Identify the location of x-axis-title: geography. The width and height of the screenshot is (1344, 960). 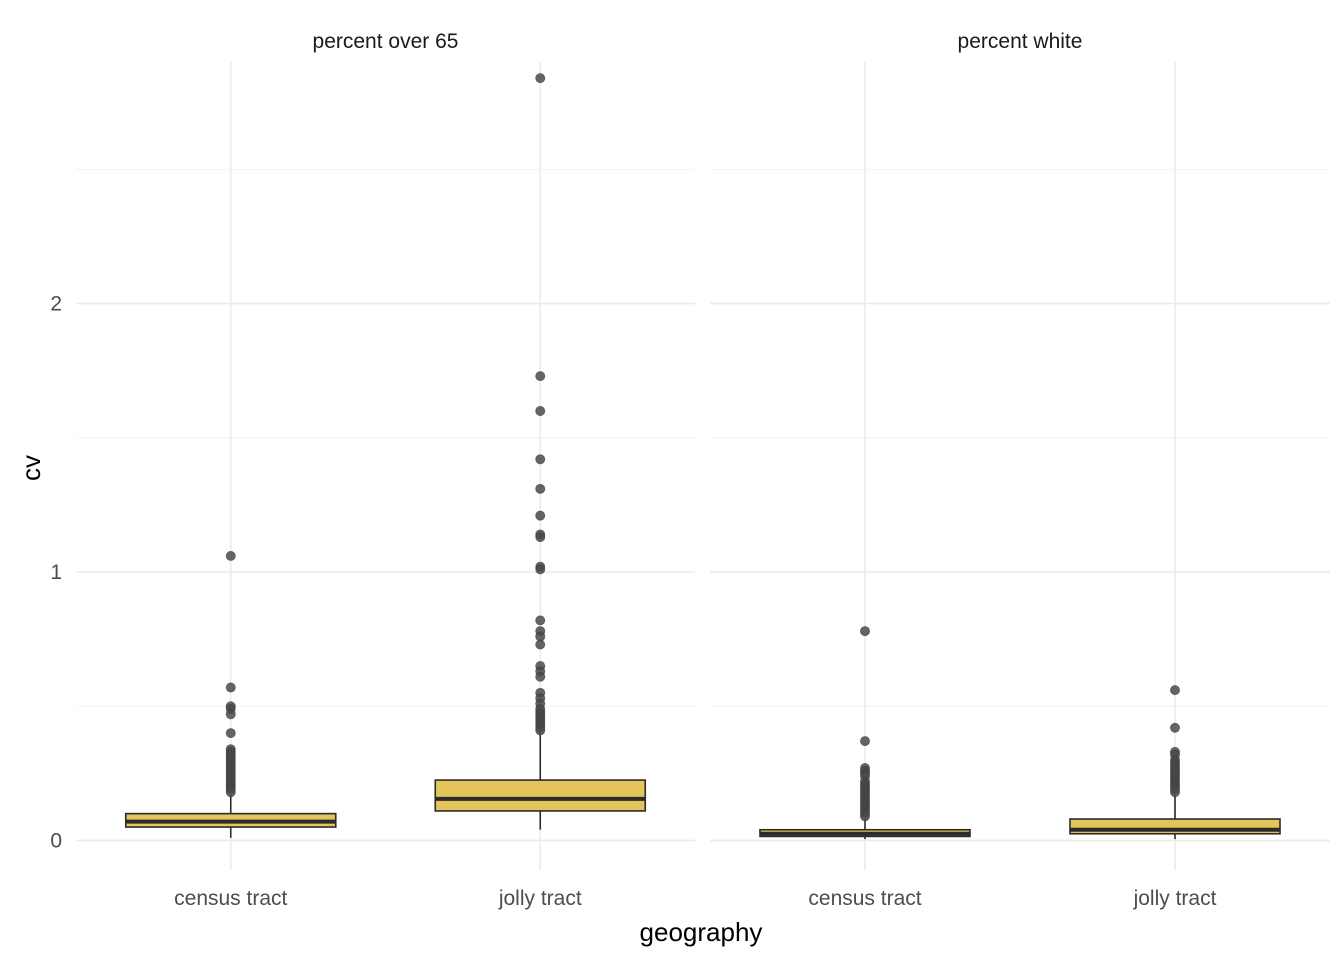
(701, 932).